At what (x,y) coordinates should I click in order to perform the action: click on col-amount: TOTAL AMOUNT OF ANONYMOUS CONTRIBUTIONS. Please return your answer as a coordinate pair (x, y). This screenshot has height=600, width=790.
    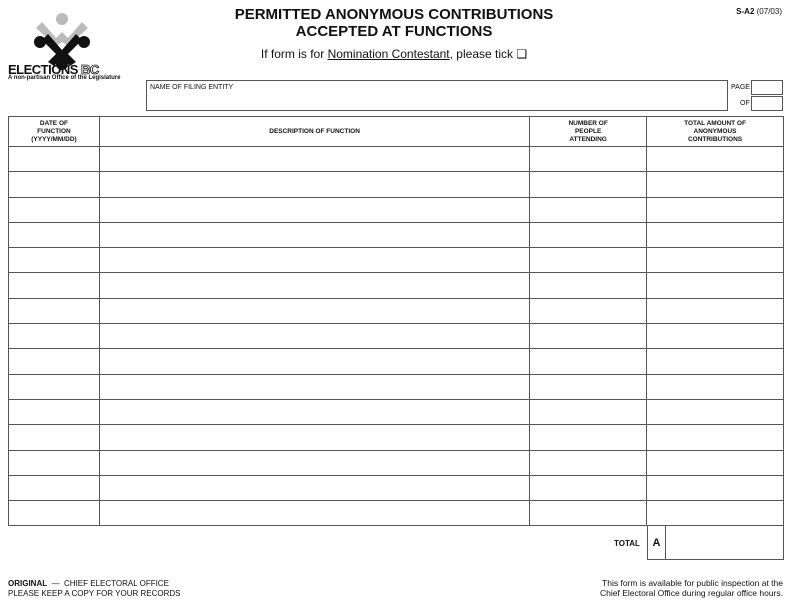
    Looking at the image, I should click on (715, 131).